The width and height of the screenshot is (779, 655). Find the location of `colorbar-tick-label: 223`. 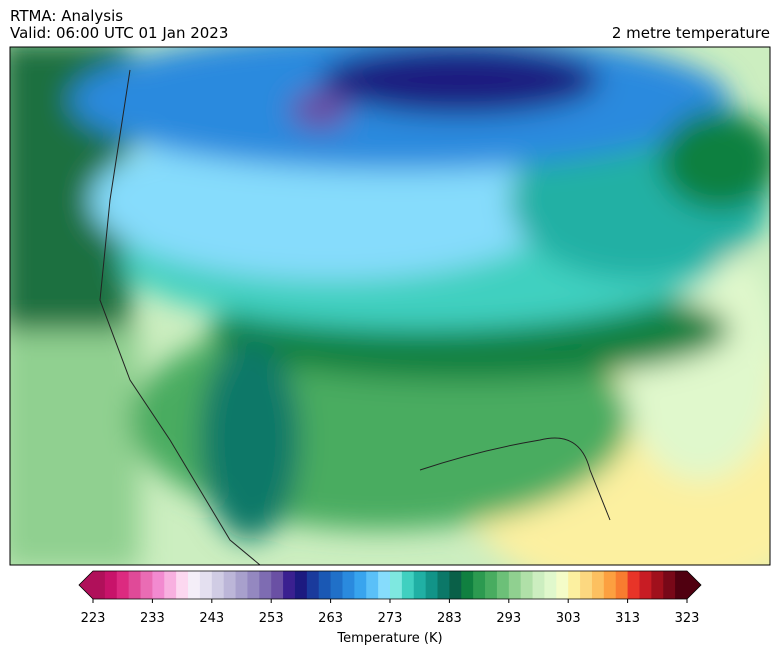

colorbar-tick-label: 223 is located at coordinates (93, 618).